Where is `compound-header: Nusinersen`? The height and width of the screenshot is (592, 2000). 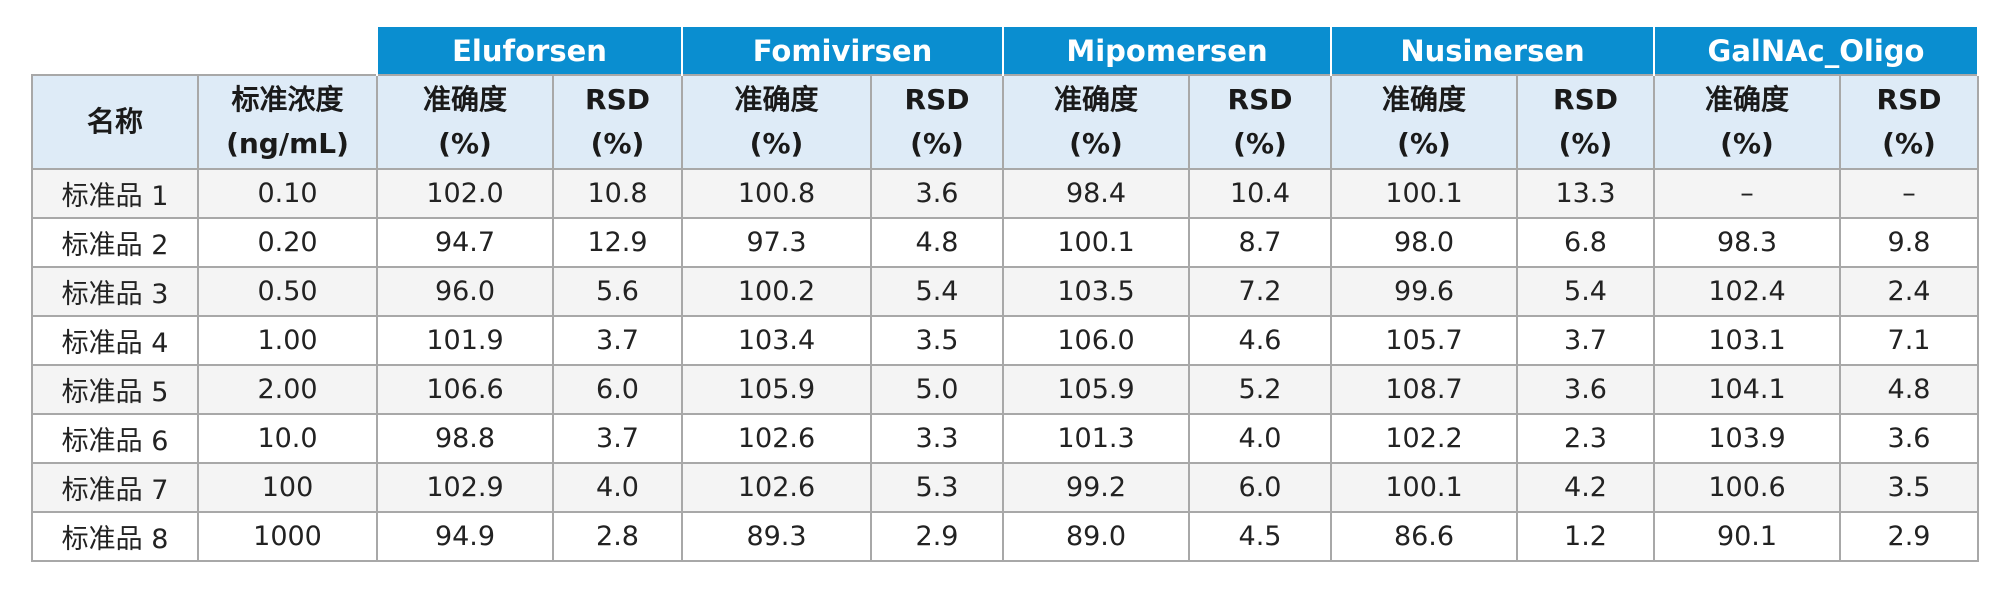 compound-header: Nusinersen is located at coordinates (1492, 50).